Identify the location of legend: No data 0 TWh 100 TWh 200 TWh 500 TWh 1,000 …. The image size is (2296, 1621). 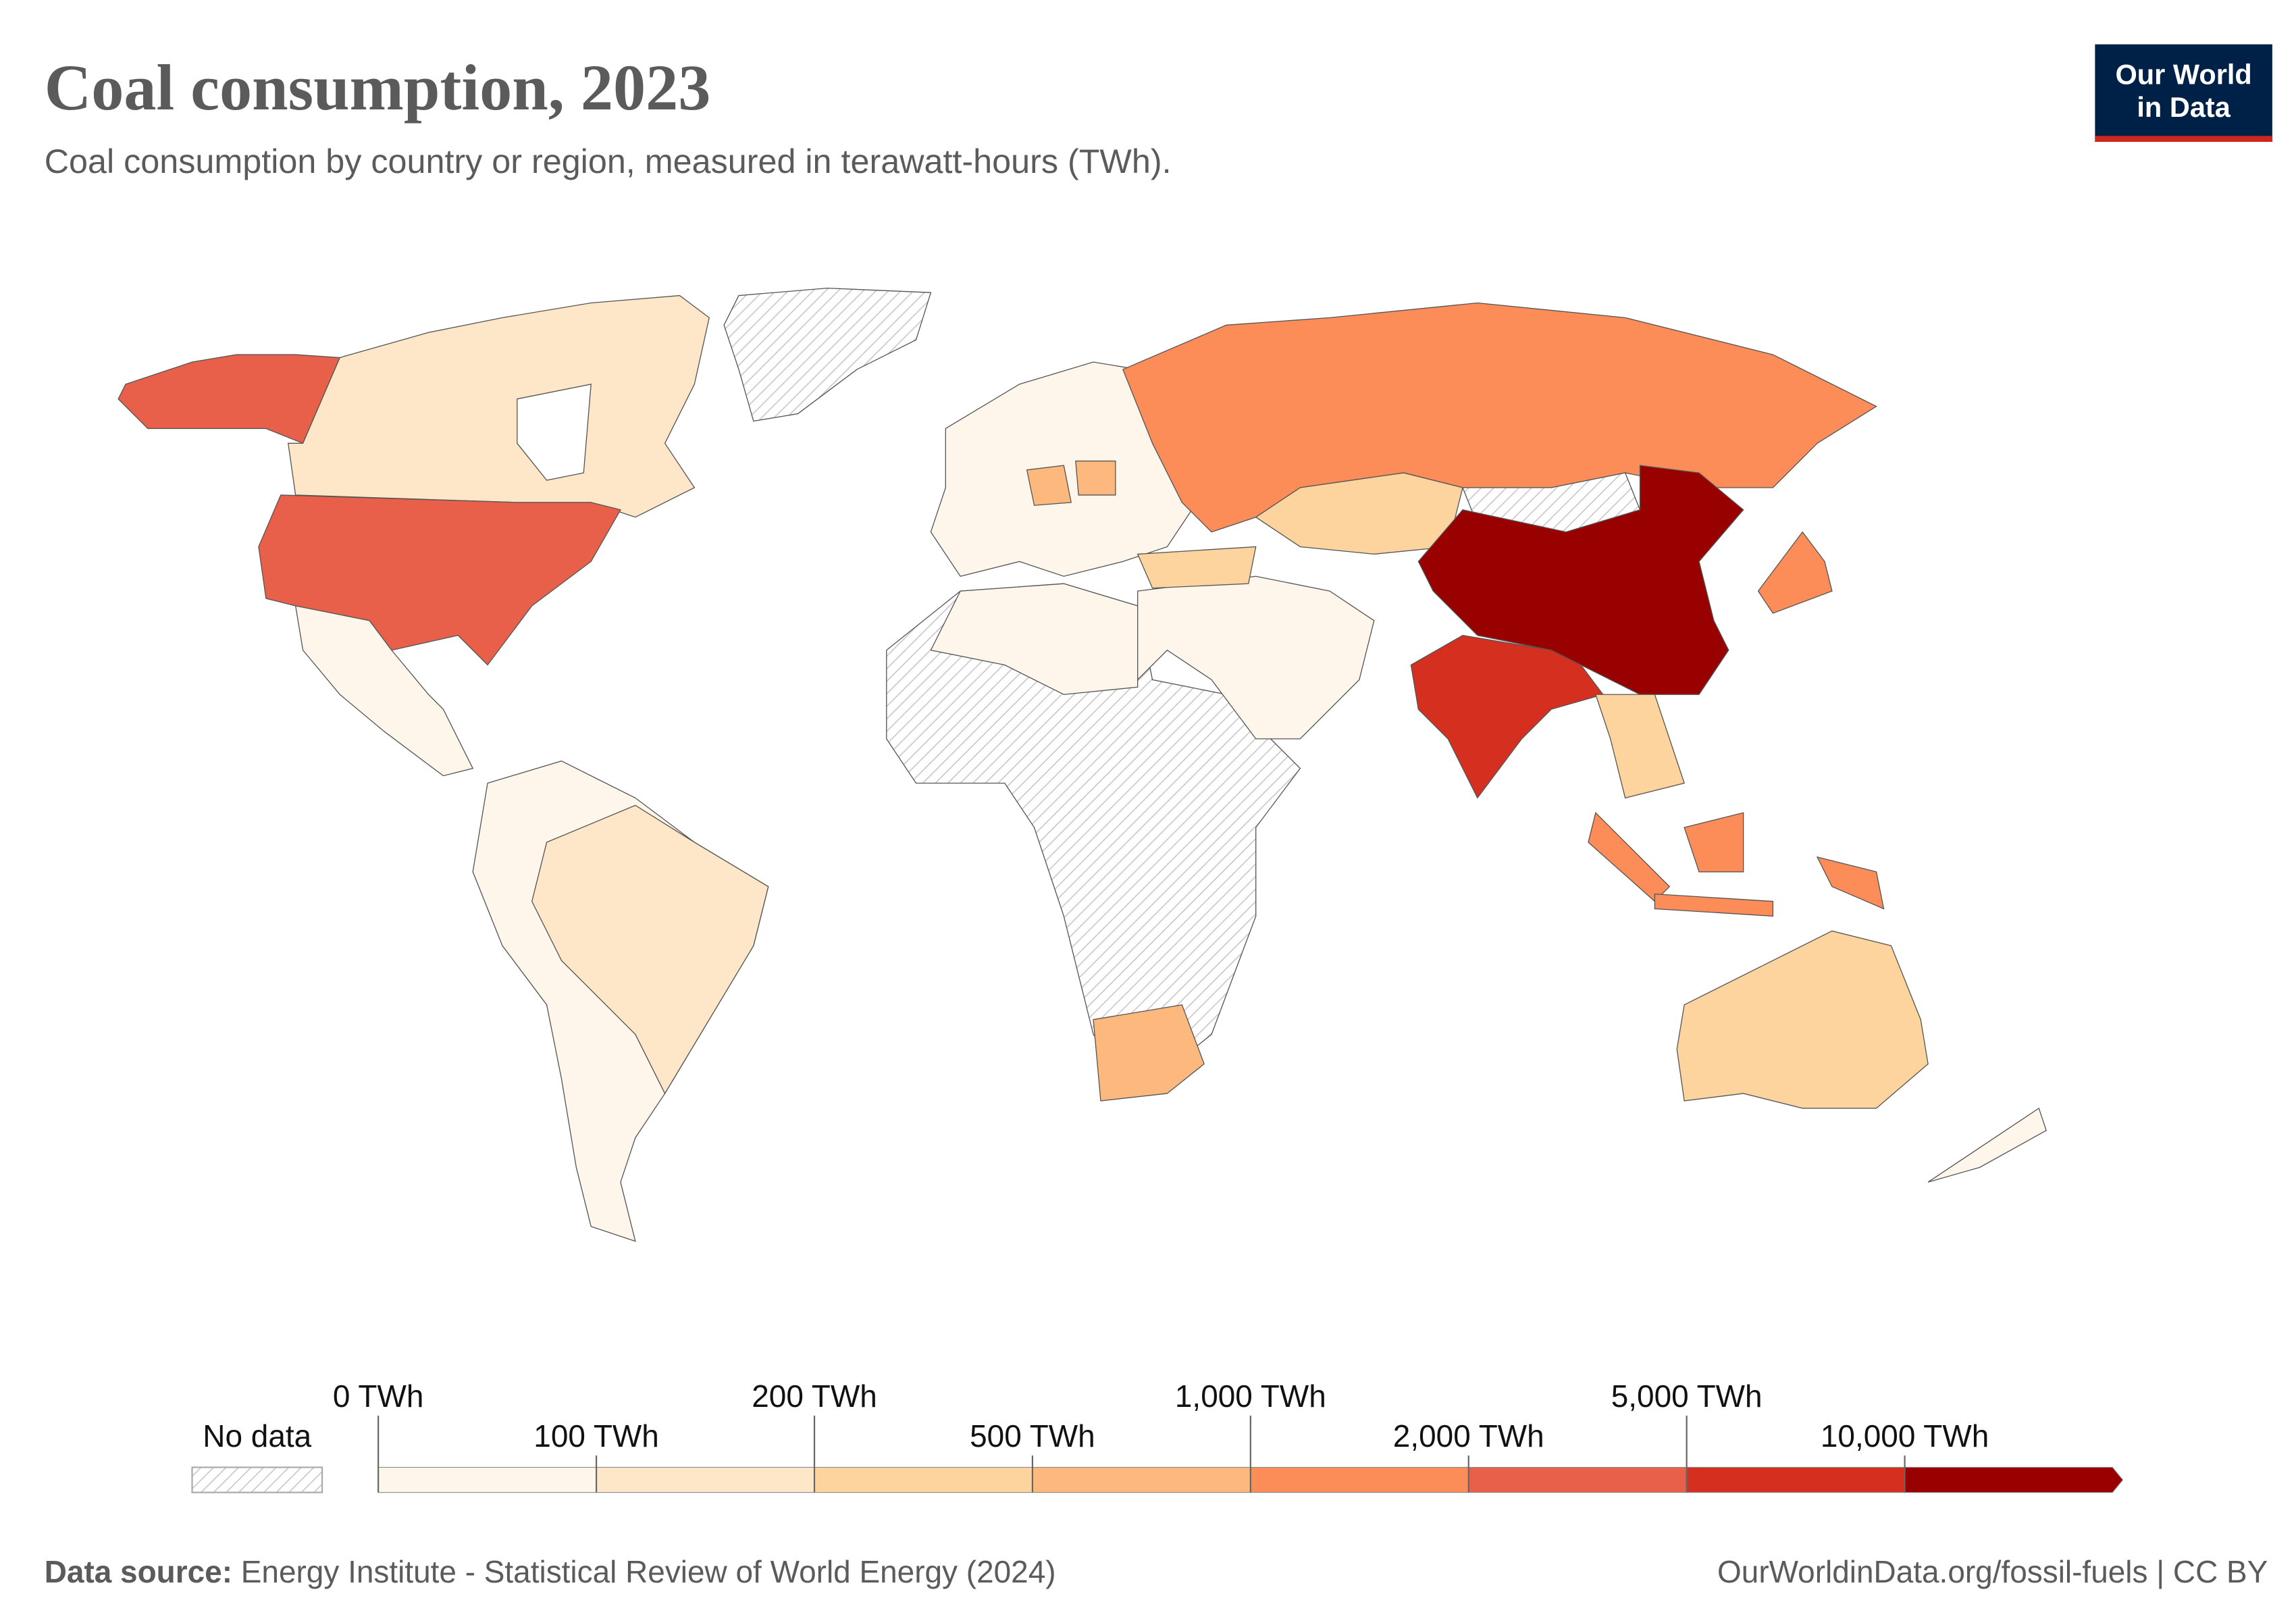
(1157, 1436).